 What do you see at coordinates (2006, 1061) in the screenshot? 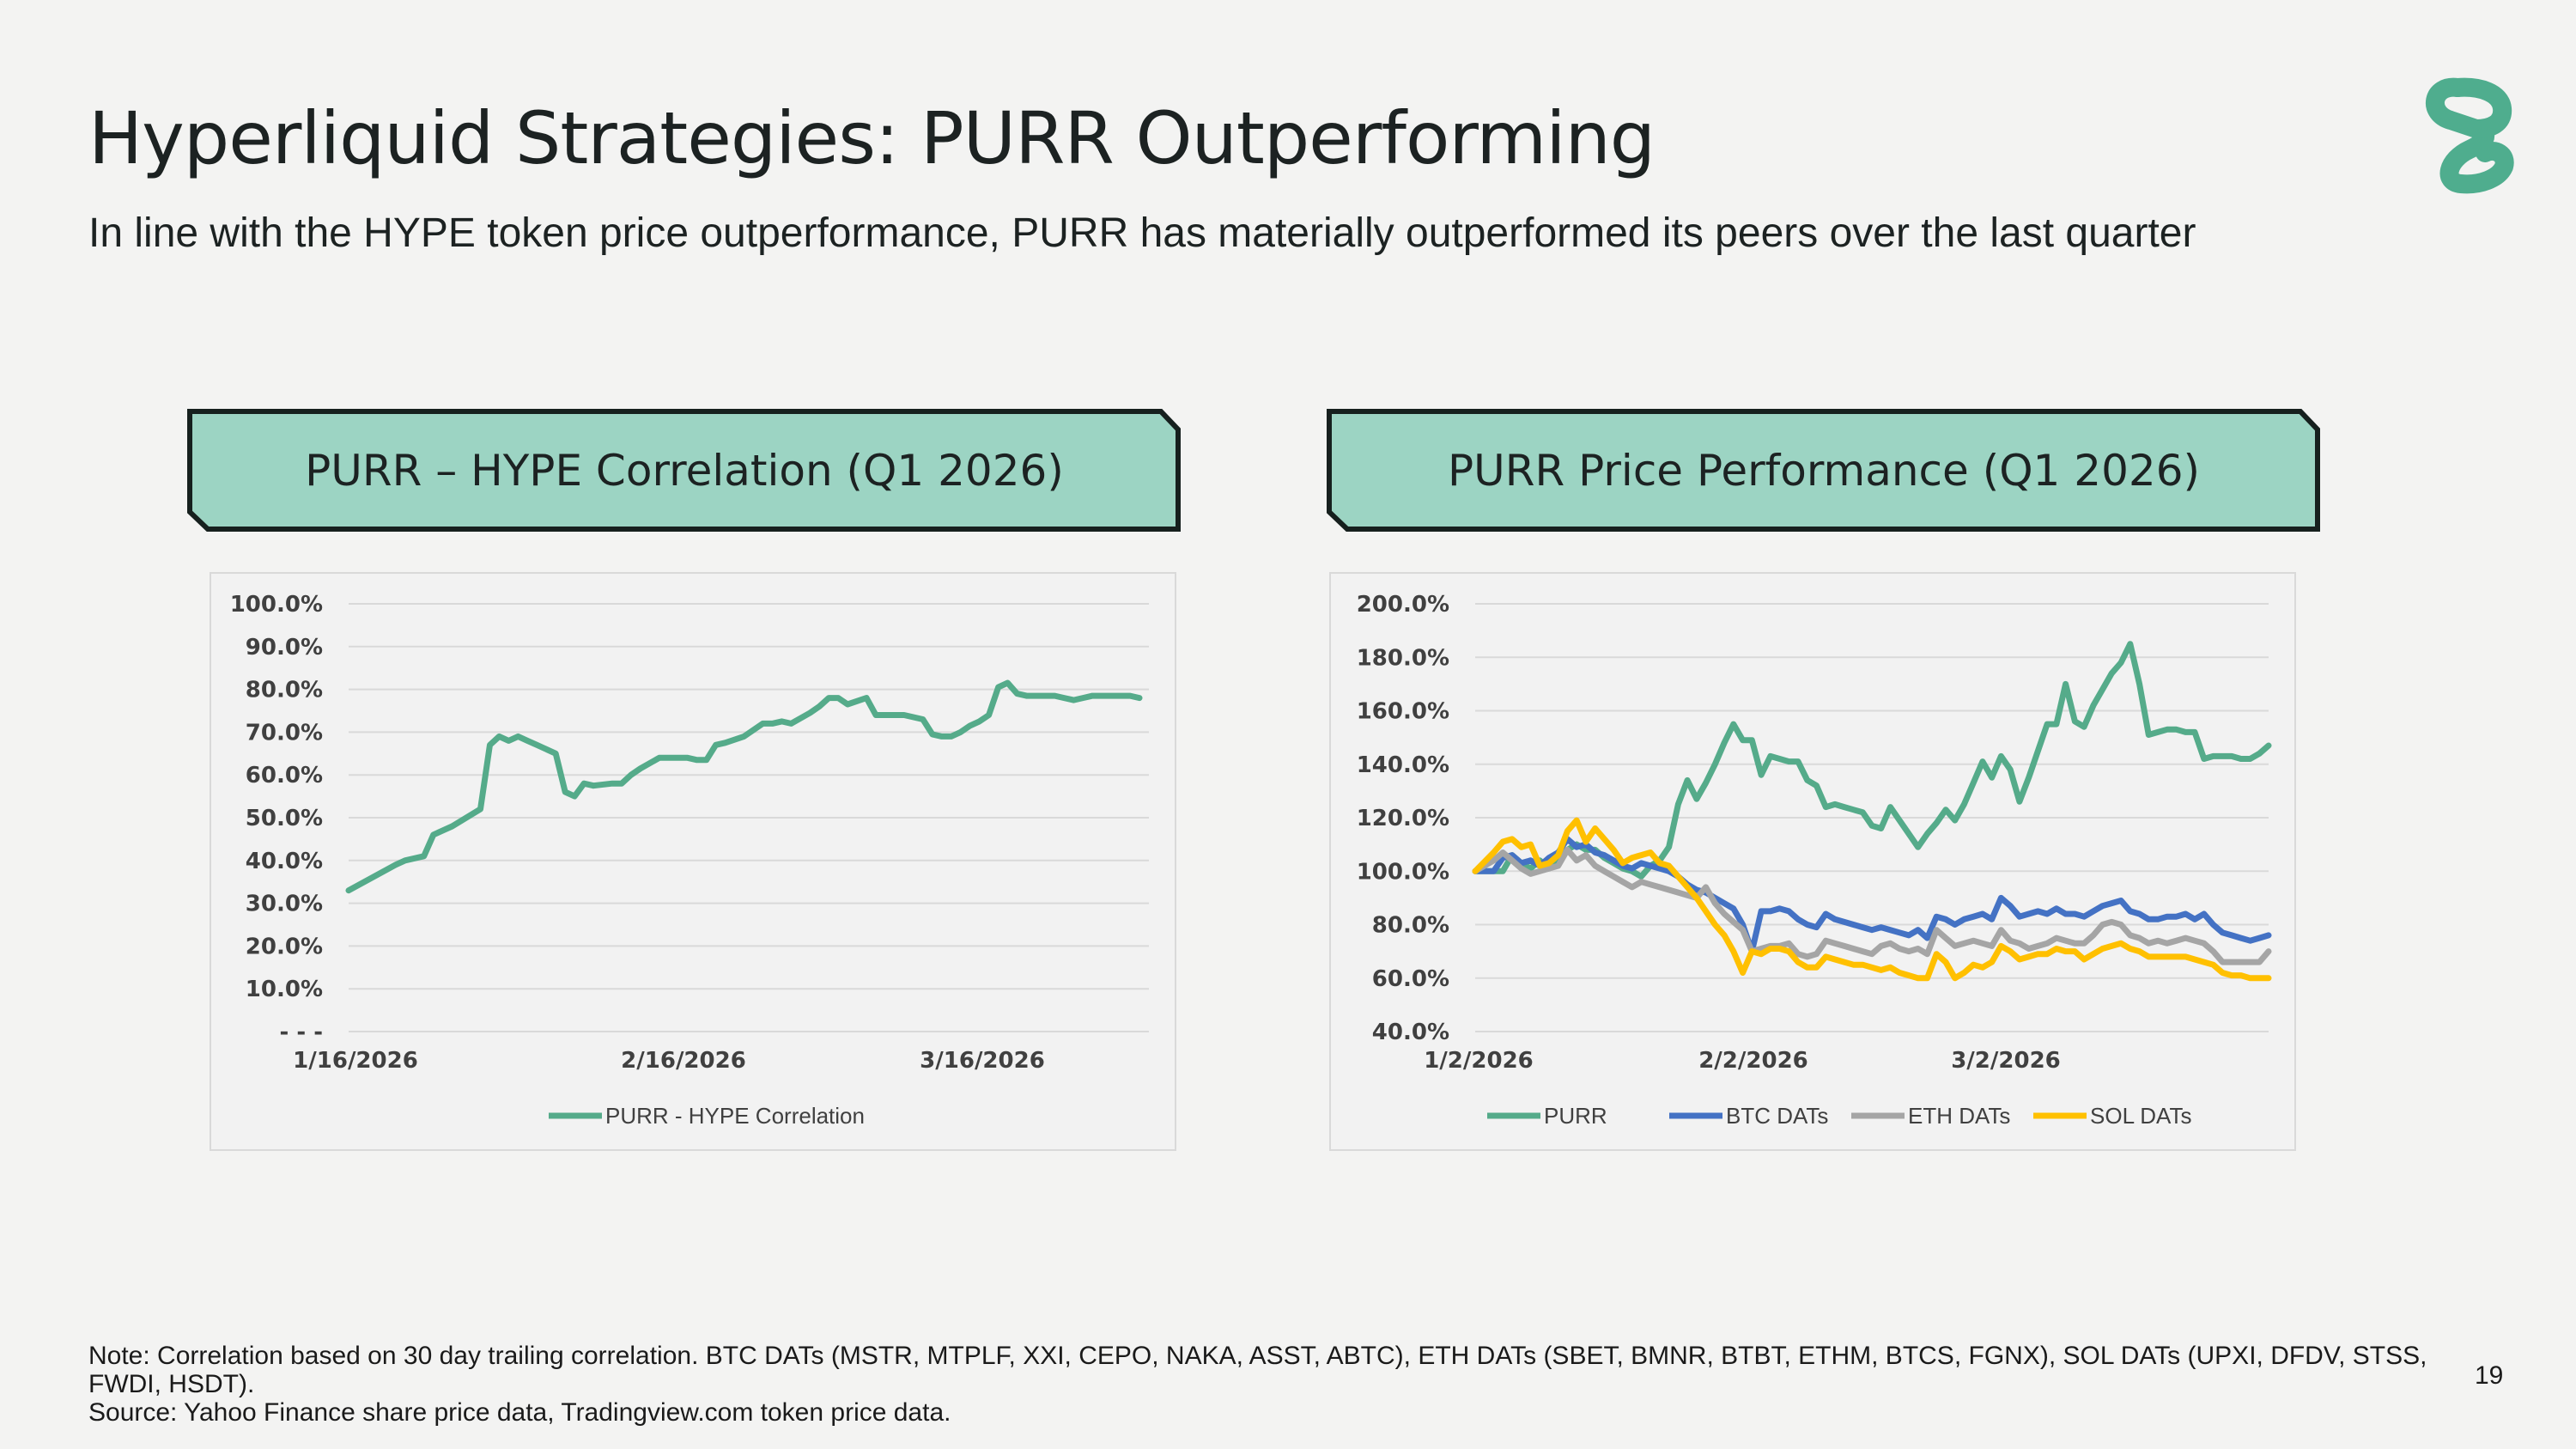
I see `x-tick-label: 3/2/2026` at bounding box center [2006, 1061].